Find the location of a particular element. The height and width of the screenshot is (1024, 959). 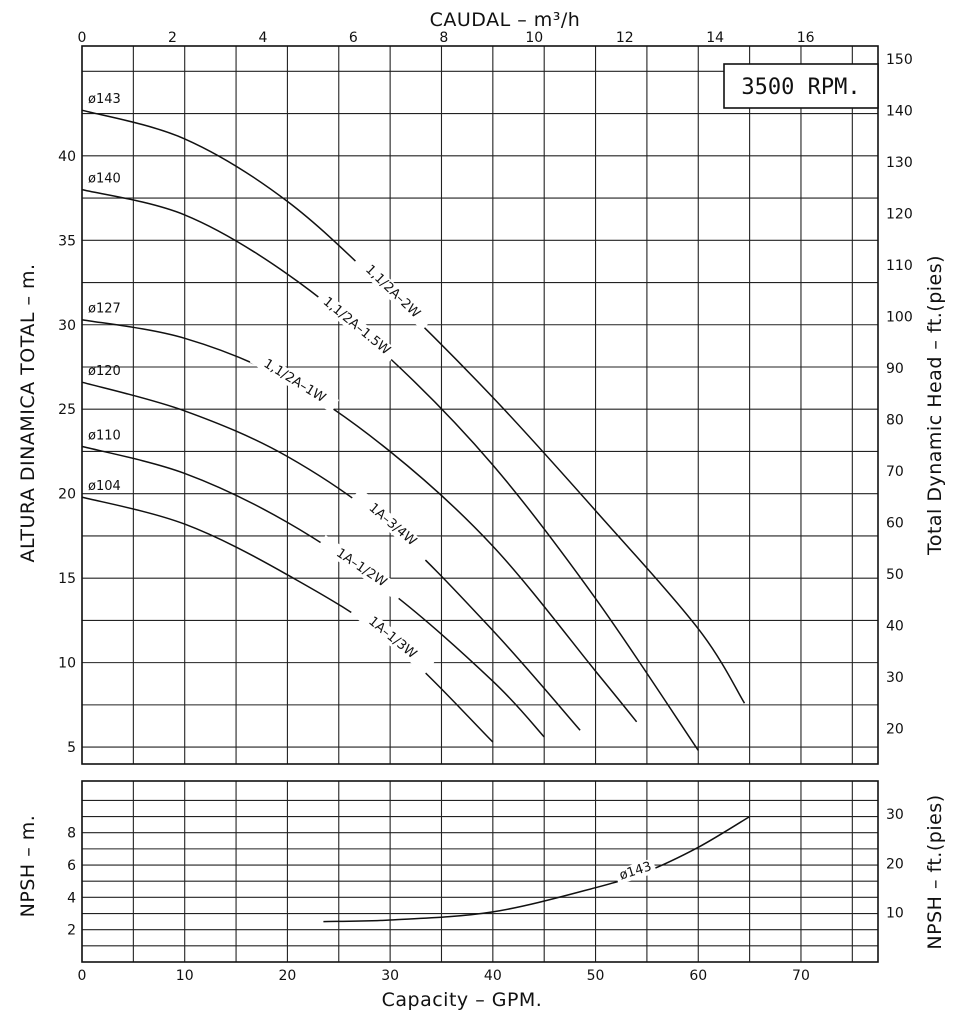

bottom-tick-label: 0 is located at coordinates (82, 976).